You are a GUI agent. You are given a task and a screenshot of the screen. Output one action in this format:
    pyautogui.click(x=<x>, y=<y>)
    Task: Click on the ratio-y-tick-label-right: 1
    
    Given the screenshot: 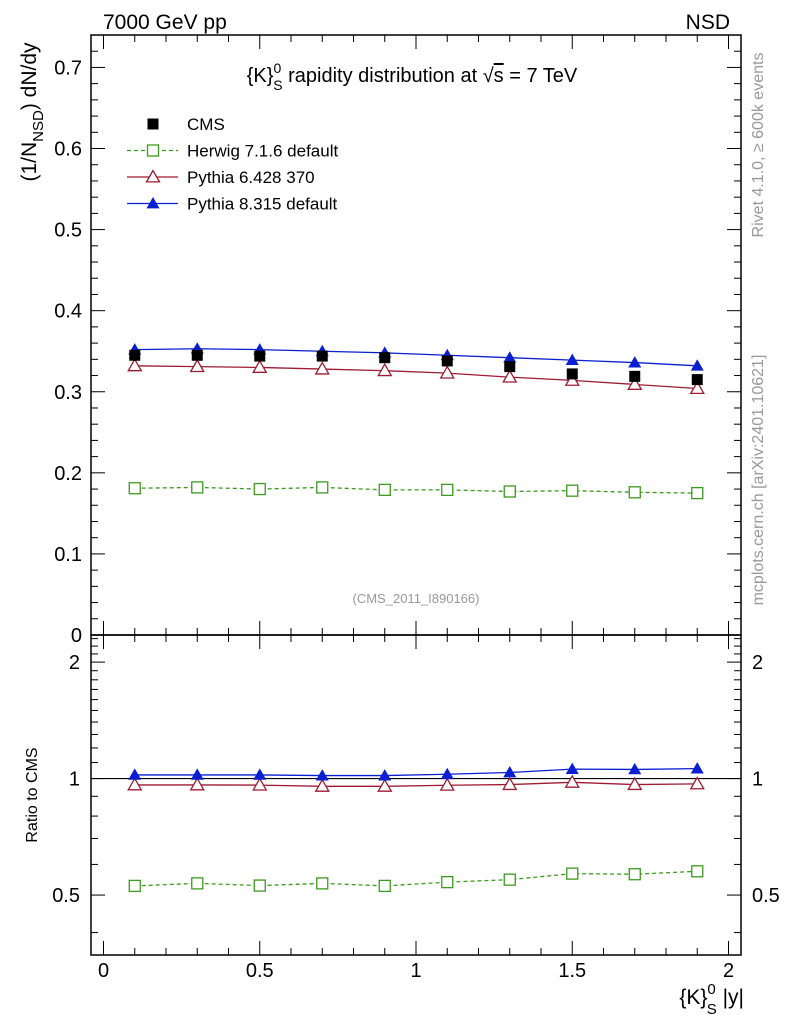 What is the action you would take?
    pyautogui.click(x=757, y=780)
    